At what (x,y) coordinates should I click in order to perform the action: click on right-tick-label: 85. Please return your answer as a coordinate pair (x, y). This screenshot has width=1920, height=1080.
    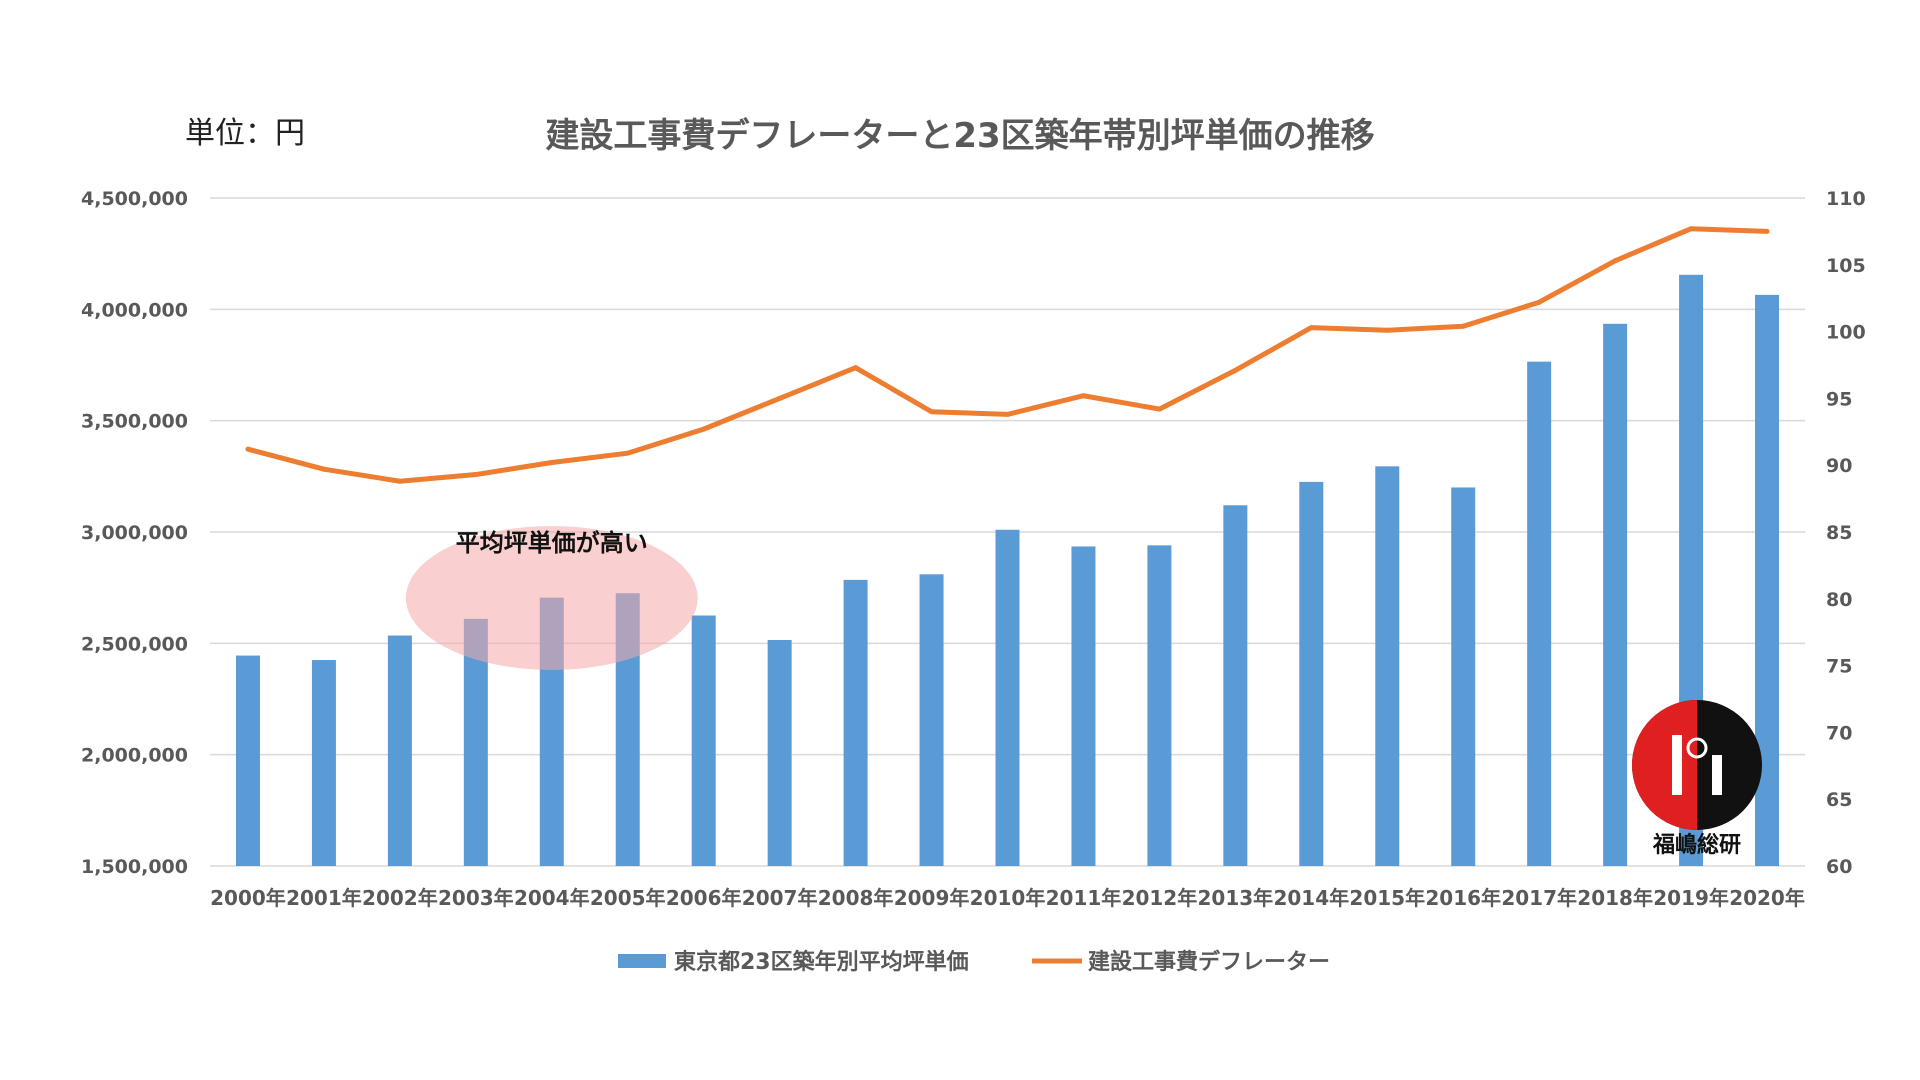
    Looking at the image, I should click on (1839, 533).